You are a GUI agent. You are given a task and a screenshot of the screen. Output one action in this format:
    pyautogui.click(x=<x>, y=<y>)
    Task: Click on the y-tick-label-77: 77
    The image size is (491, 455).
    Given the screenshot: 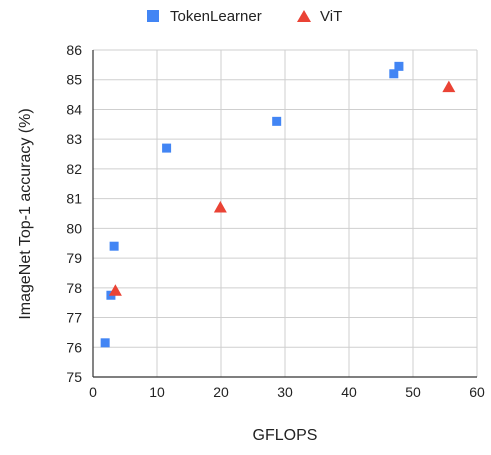 What is the action you would take?
    pyautogui.click(x=74, y=318)
    